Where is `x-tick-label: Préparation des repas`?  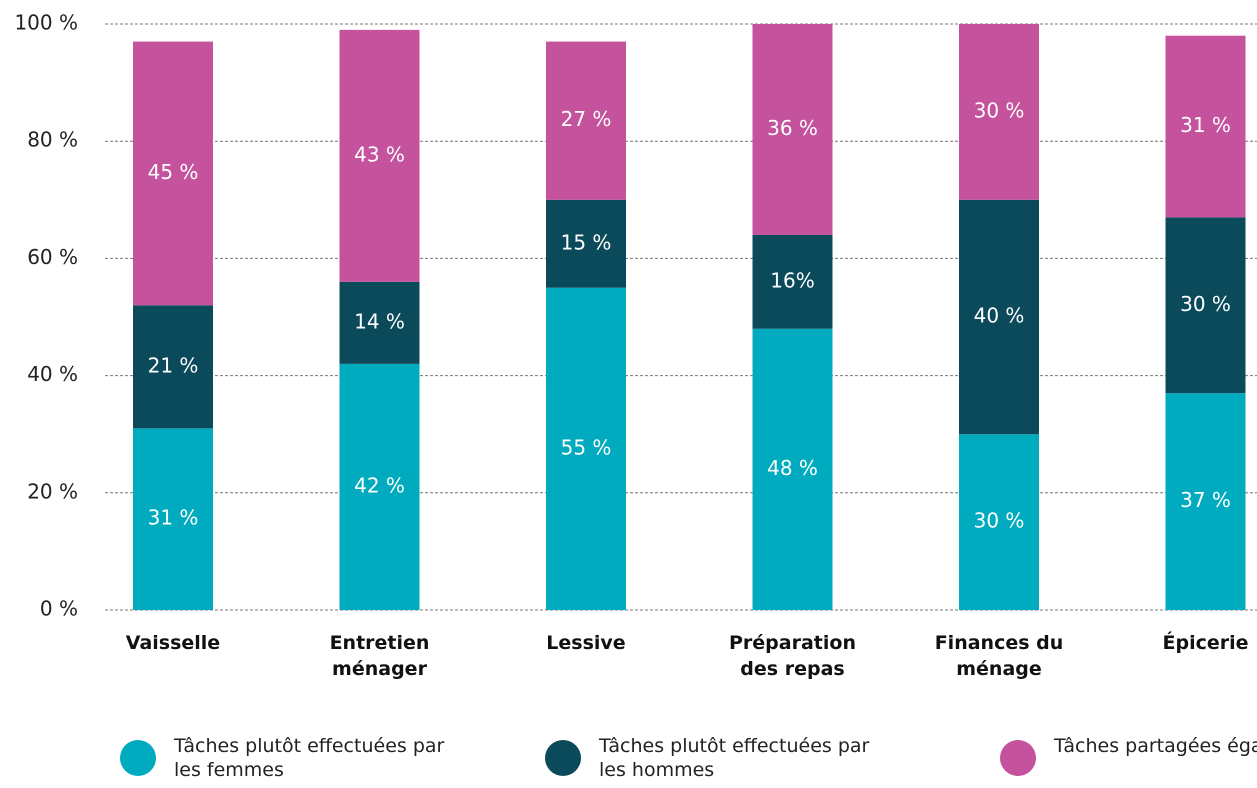 x-tick-label: Préparation des repas is located at coordinates (792, 656).